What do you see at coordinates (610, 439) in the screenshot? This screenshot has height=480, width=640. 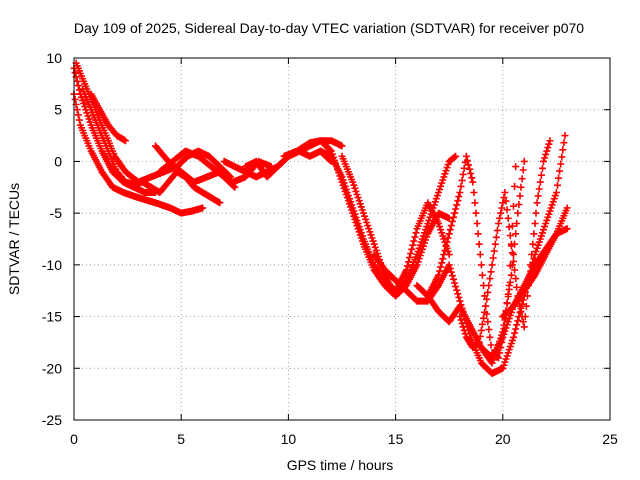 I see `x-tick-label: 25` at bounding box center [610, 439].